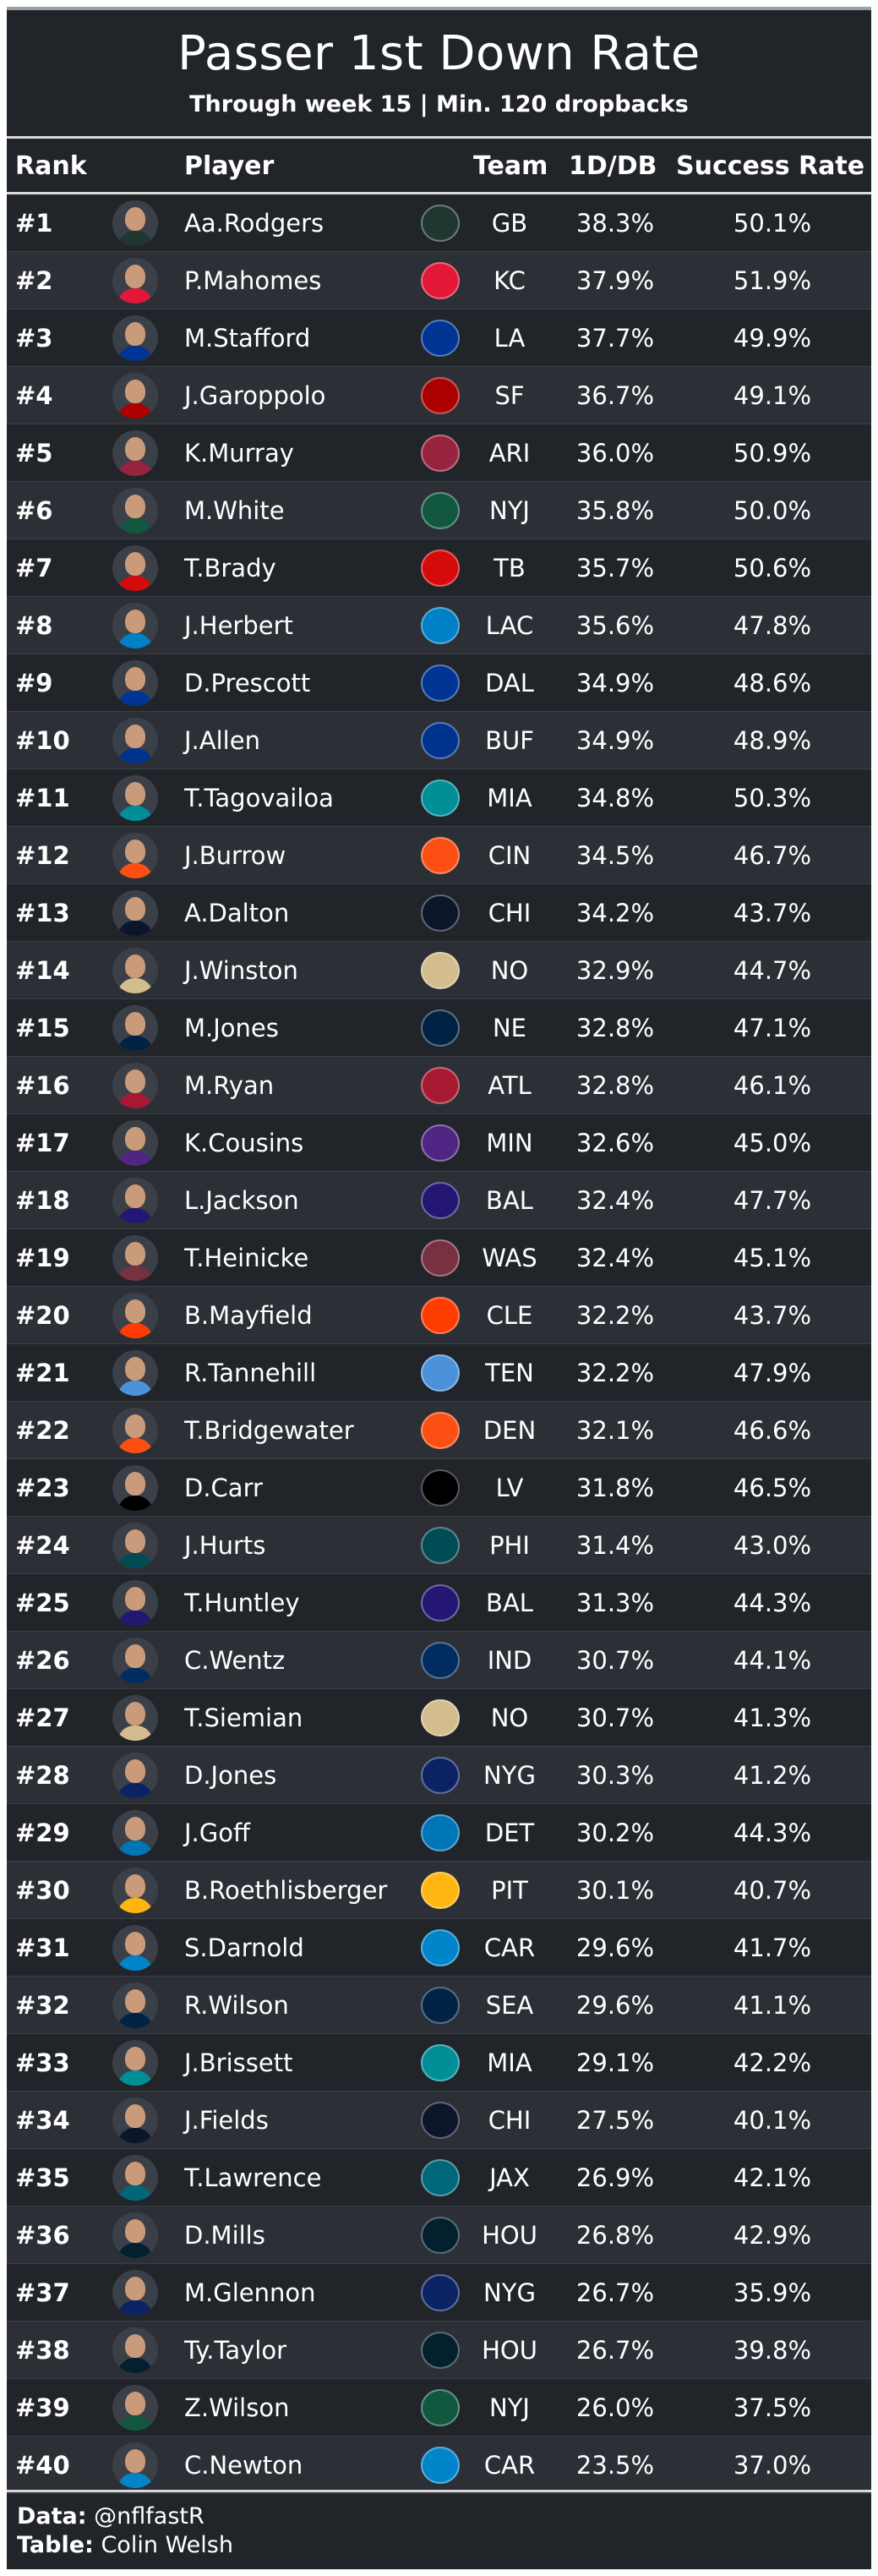  I want to click on team-cell: NYG, so click(509, 1775).